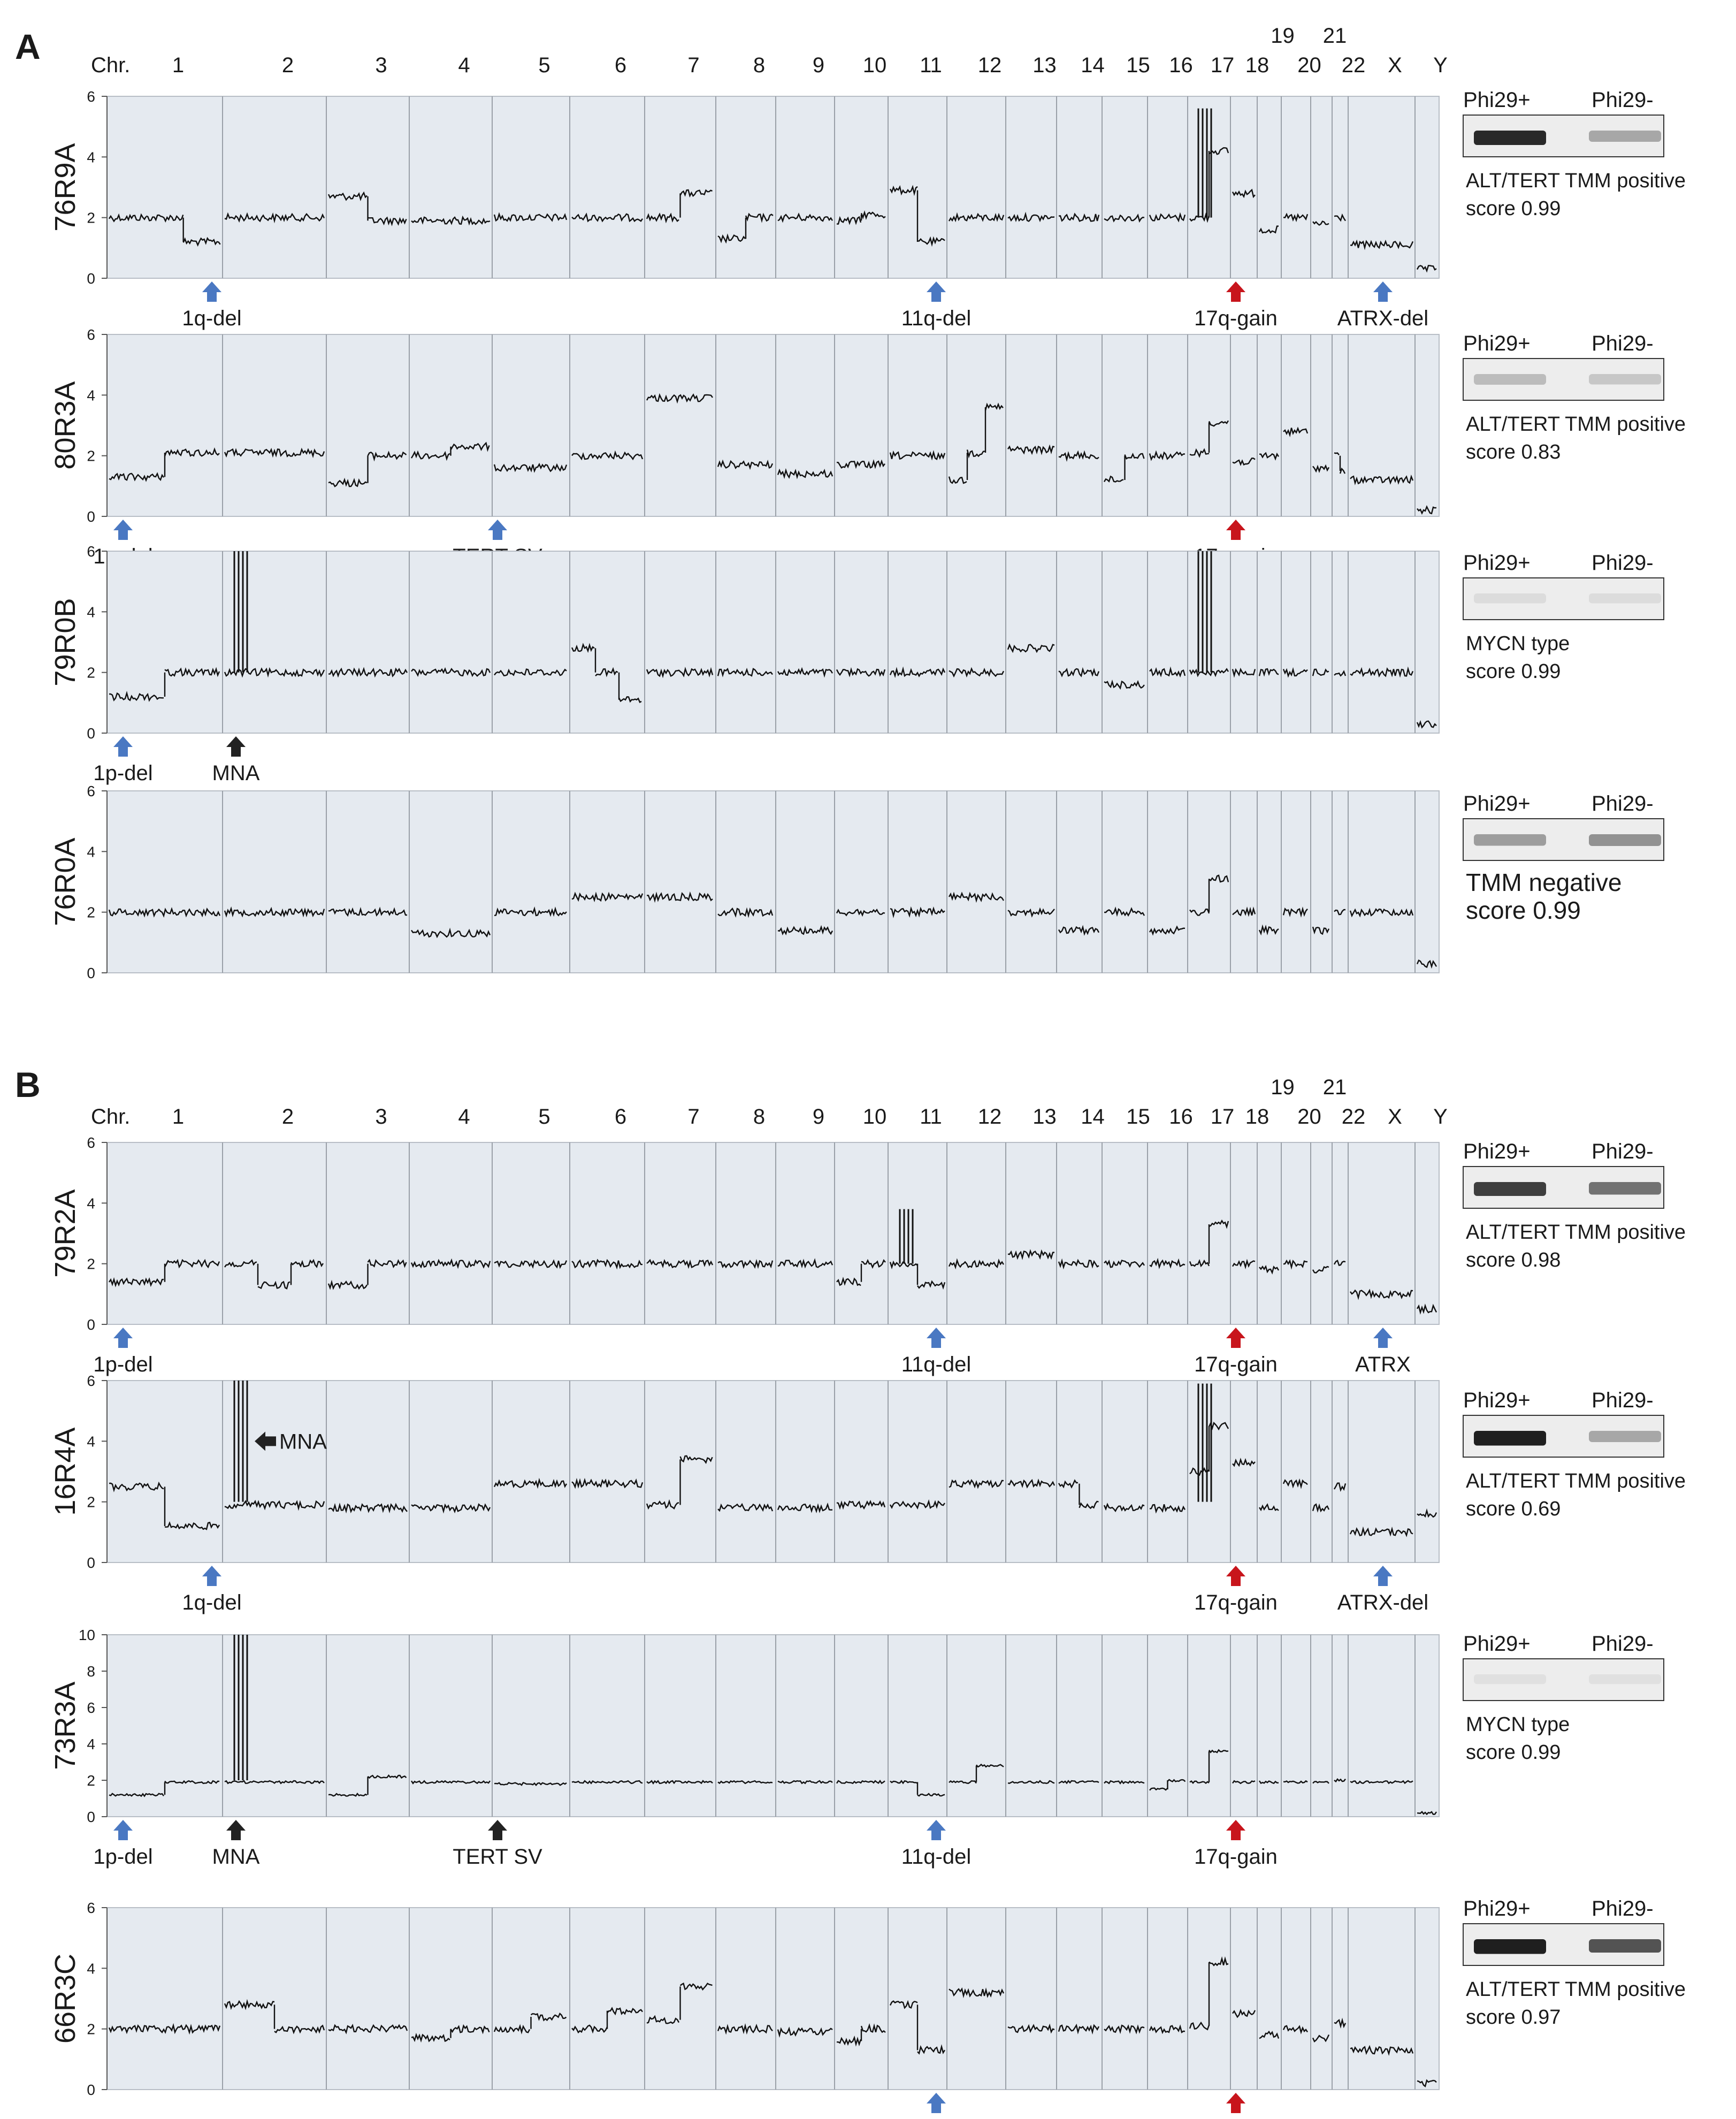 Image resolution: width=1736 pixels, height=2119 pixels. I want to click on chr-label: 6, so click(620, 65).